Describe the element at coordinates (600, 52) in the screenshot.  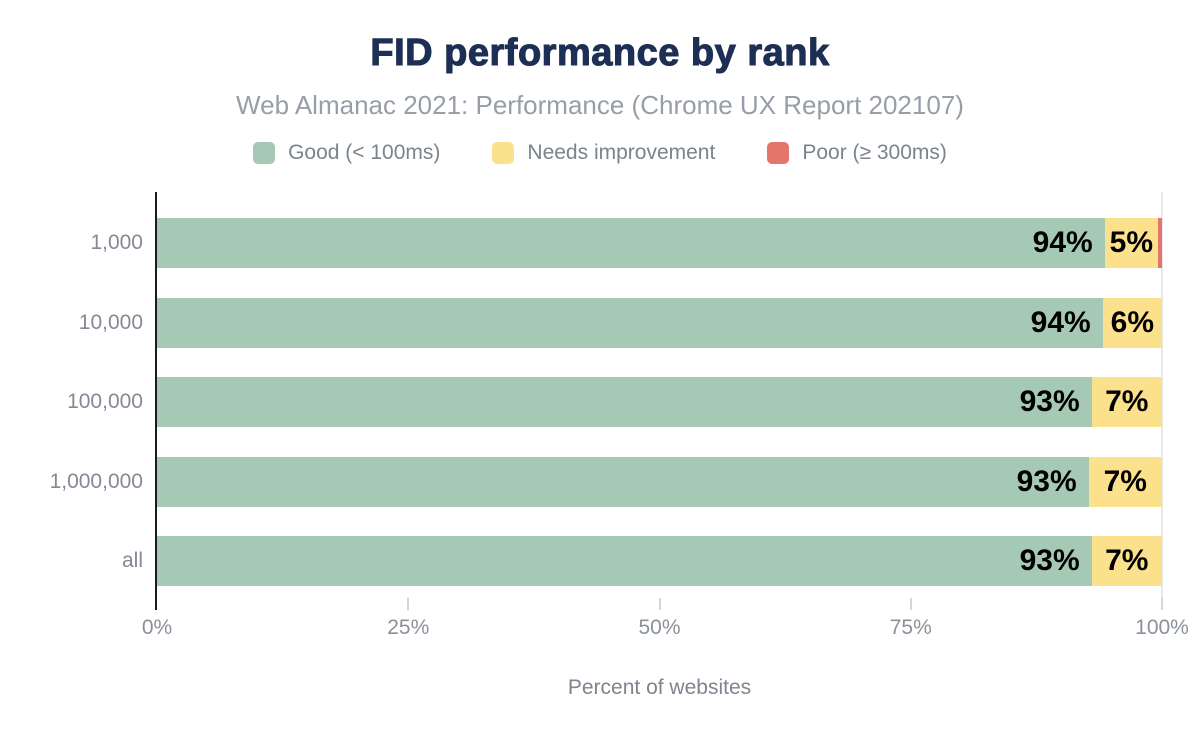
I see `chart-title: FID performance by rank` at that location.